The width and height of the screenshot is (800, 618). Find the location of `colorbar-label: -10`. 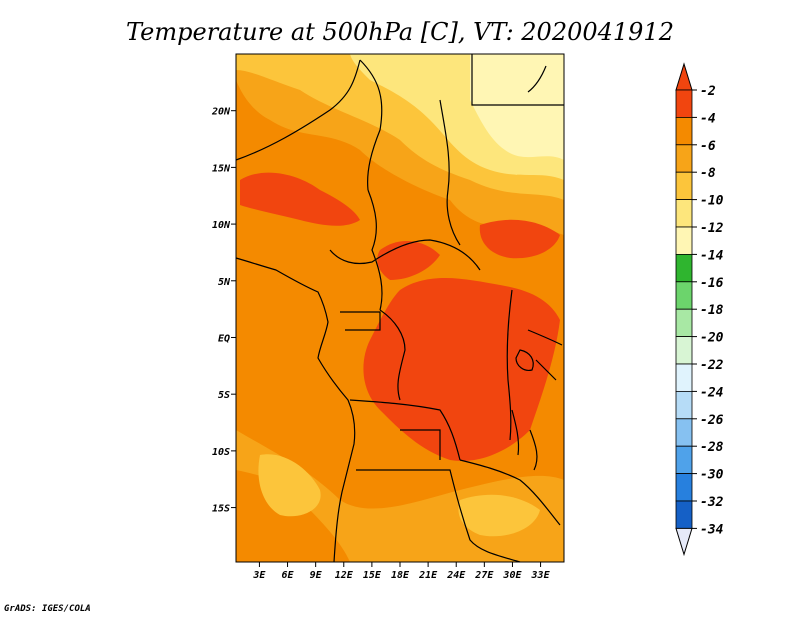

colorbar-label: -10 is located at coordinates (712, 201).